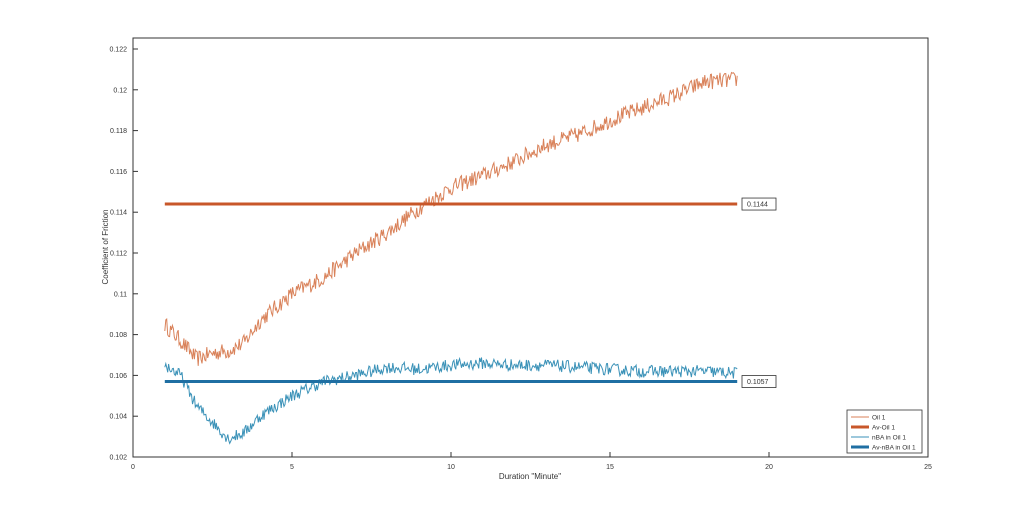  I want to click on y-tick-label: 0.12, so click(120, 90).